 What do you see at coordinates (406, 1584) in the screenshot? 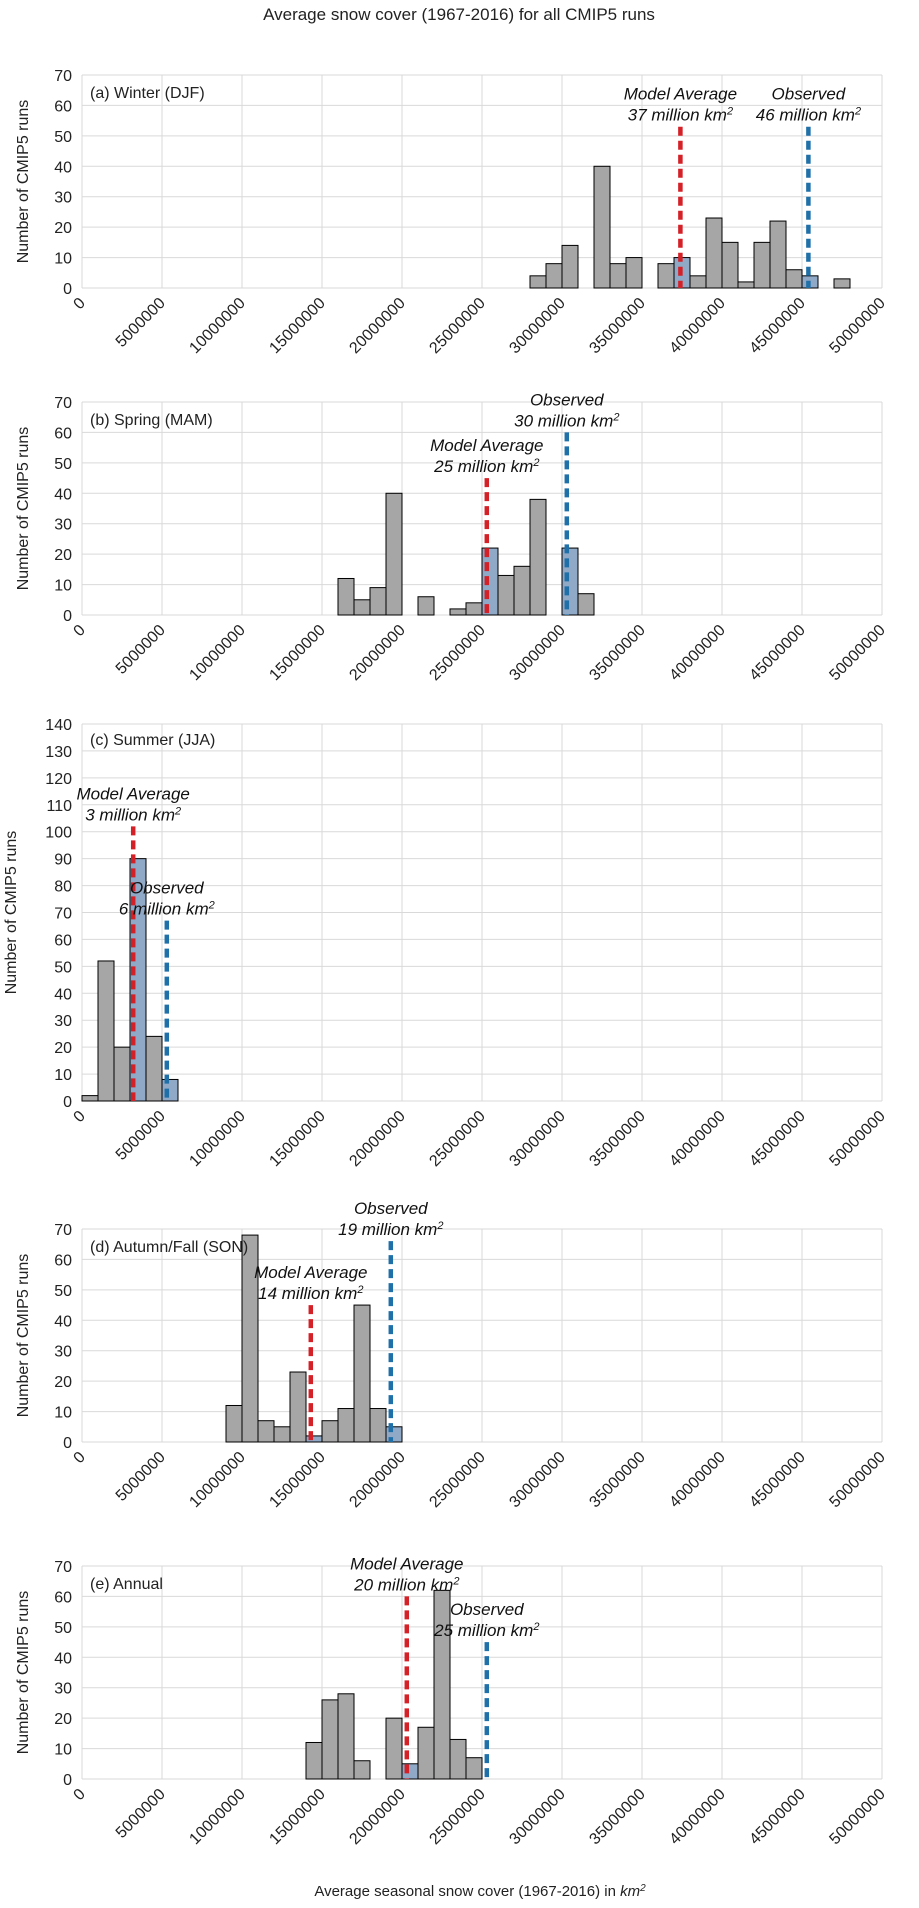
I see `model-average-value: 20 million km2` at bounding box center [406, 1584].